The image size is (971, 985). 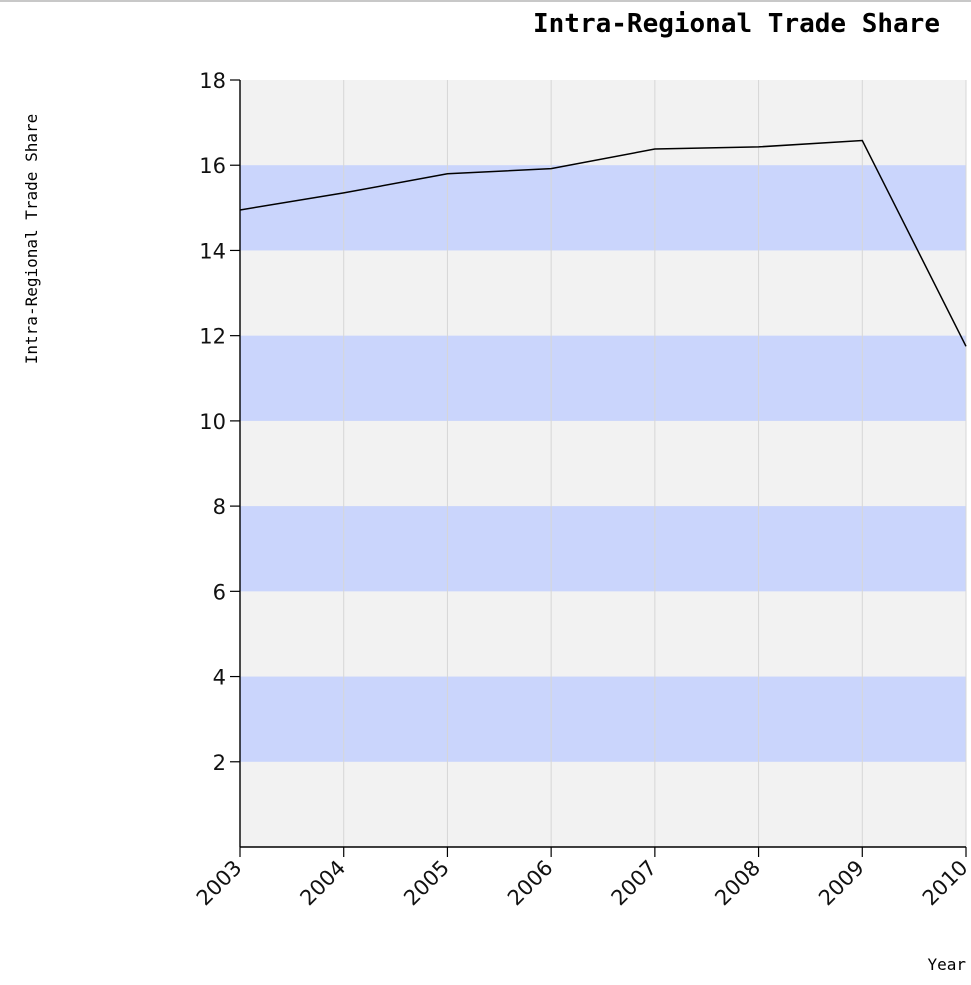 I want to click on y-tick-label-10: 10, so click(x=212, y=422).